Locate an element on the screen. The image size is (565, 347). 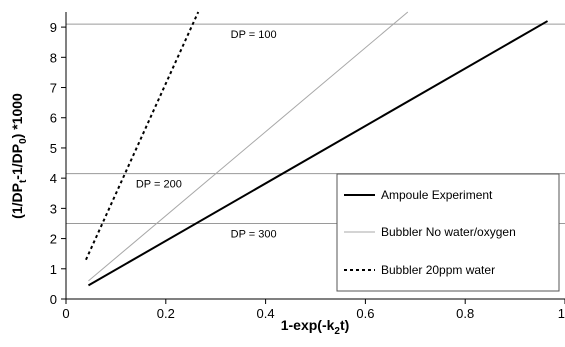
y-axis-title: (1/DPt-1/DP0) *1000 is located at coordinates (19, 156).